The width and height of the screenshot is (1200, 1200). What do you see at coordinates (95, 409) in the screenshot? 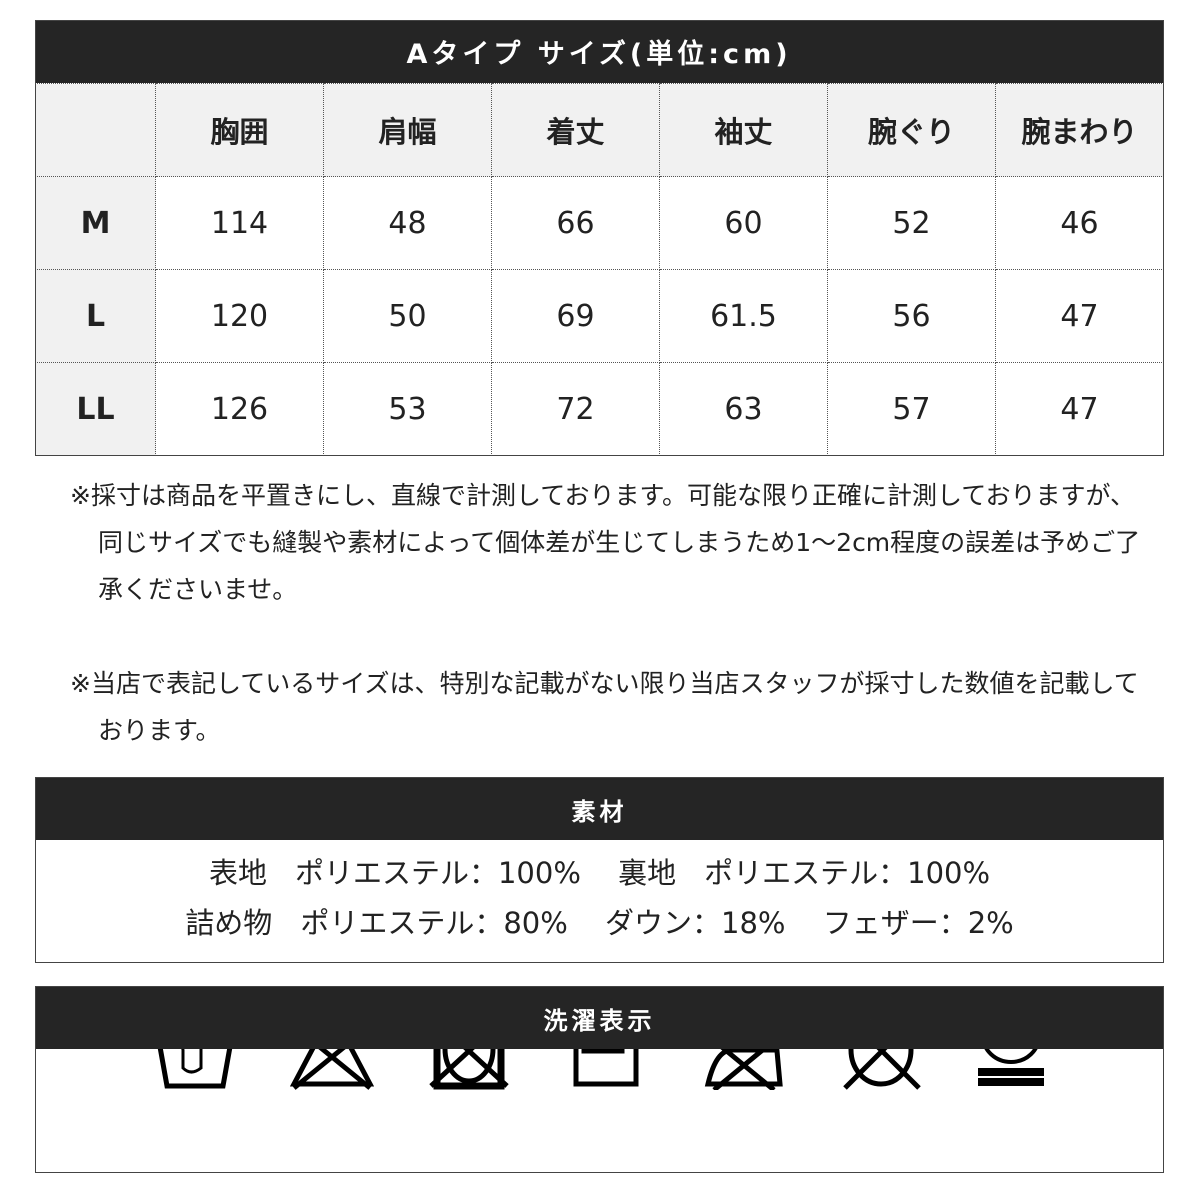
I see `size-label: LL` at bounding box center [95, 409].